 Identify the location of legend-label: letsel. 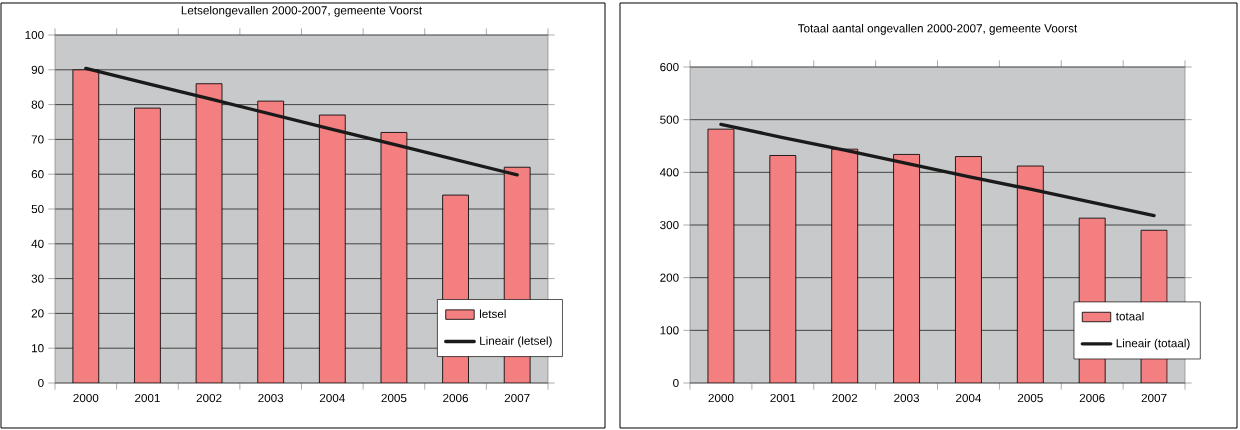
(492, 314).